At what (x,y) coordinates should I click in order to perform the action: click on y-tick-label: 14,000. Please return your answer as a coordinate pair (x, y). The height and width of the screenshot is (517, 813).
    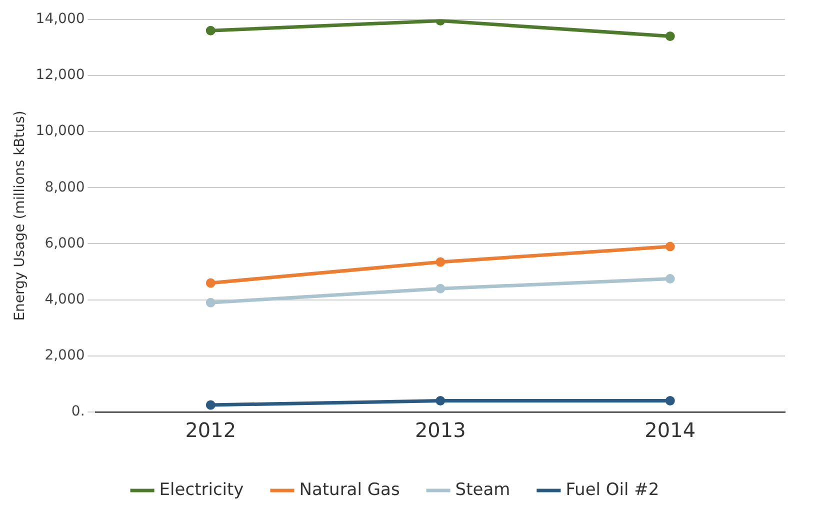
    Looking at the image, I should click on (60, 19).